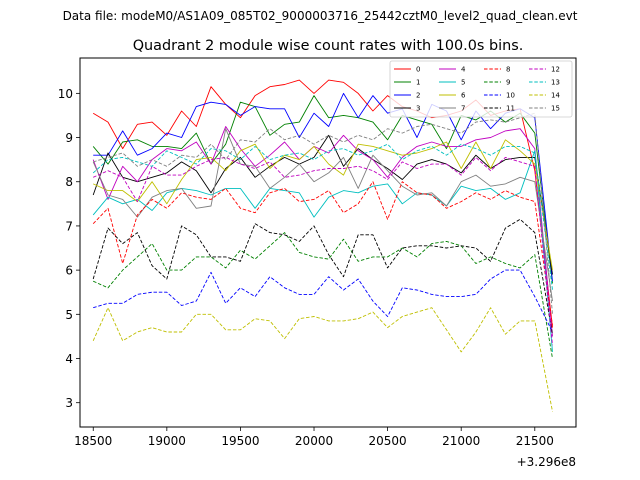  What do you see at coordinates (93, 441) in the screenshot?
I see `x-tick-label: 18500` at bounding box center [93, 441].